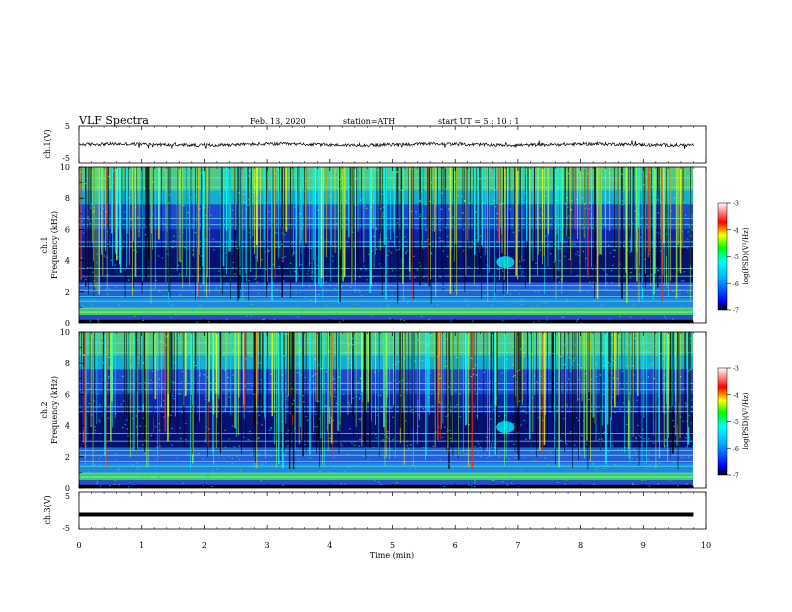 The height and width of the screenshot is (612, 792). What do you see at coordinates (386, 468) in the screenshot?
I see `spectrogram-band` at bounding box center [386, 468].